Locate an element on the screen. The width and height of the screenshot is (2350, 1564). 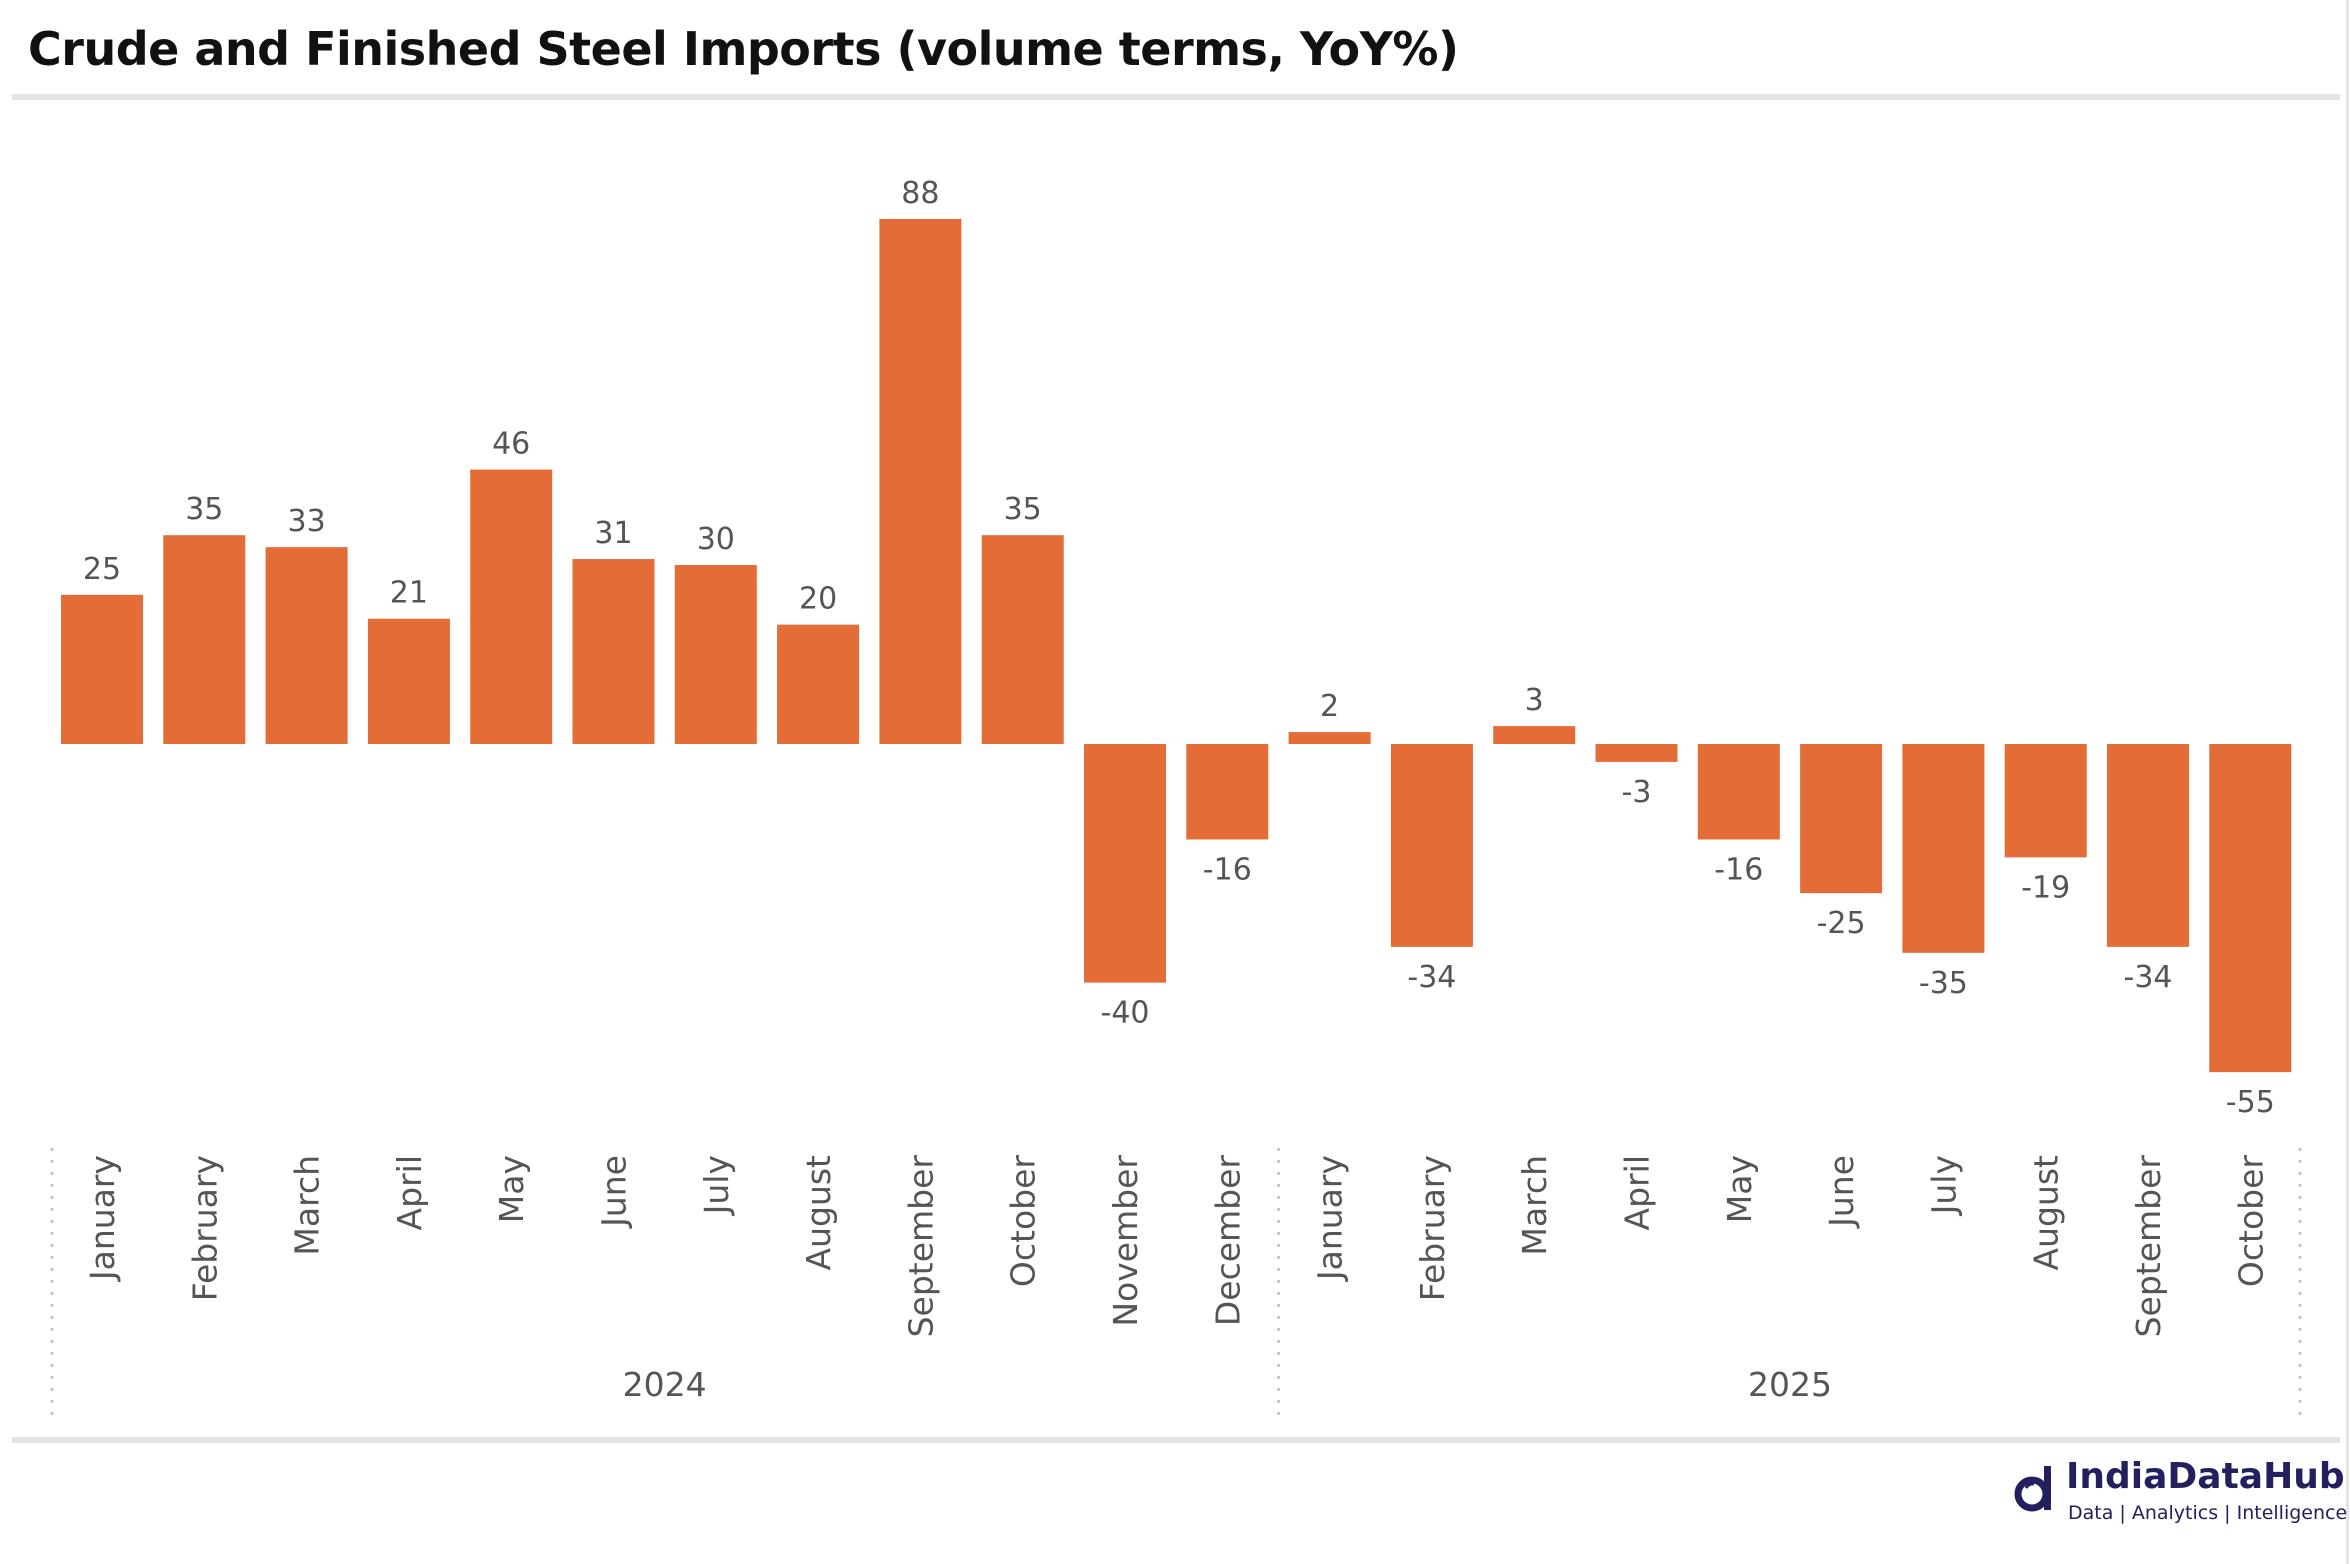
data-label: 30 is located at coordinates (716, 539).